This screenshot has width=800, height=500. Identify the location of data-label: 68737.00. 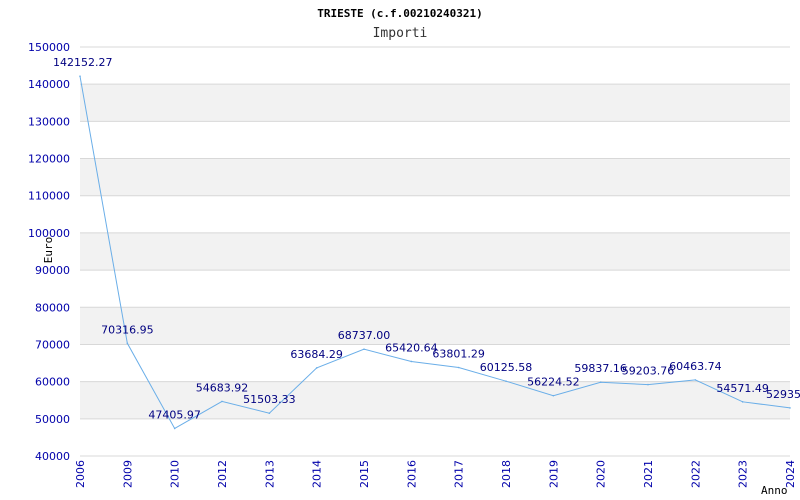
(364, 335).